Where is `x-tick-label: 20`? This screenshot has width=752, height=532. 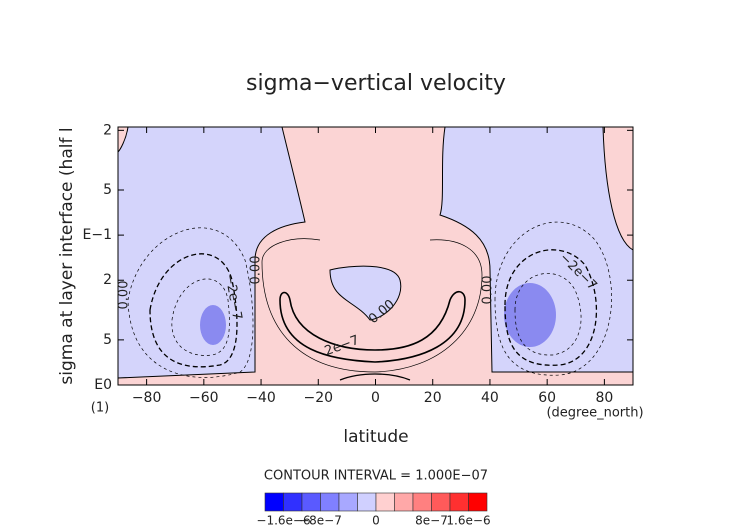
x-tick-label: 20 is located at coordinates (433, 398).